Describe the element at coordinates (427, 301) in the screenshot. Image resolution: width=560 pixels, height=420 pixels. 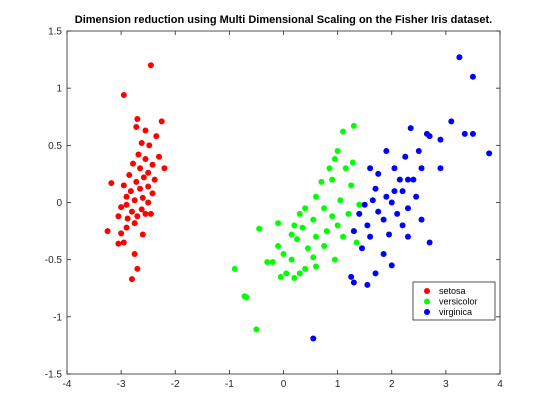
I see `legend-marker-versicolor` at that location.